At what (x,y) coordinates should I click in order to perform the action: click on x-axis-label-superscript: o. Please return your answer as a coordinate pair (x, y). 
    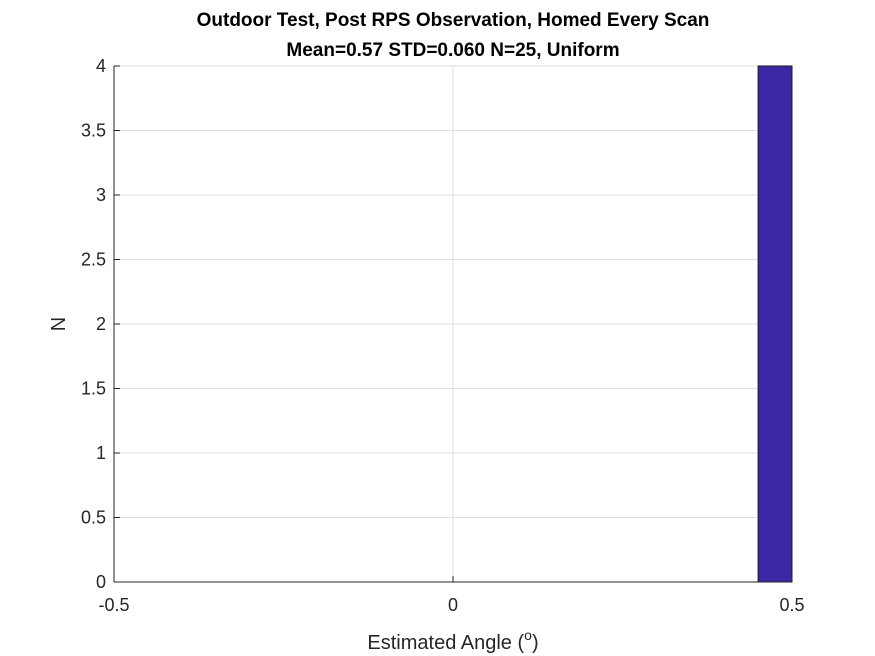
    Looking at the image, I should click on (528, 635).